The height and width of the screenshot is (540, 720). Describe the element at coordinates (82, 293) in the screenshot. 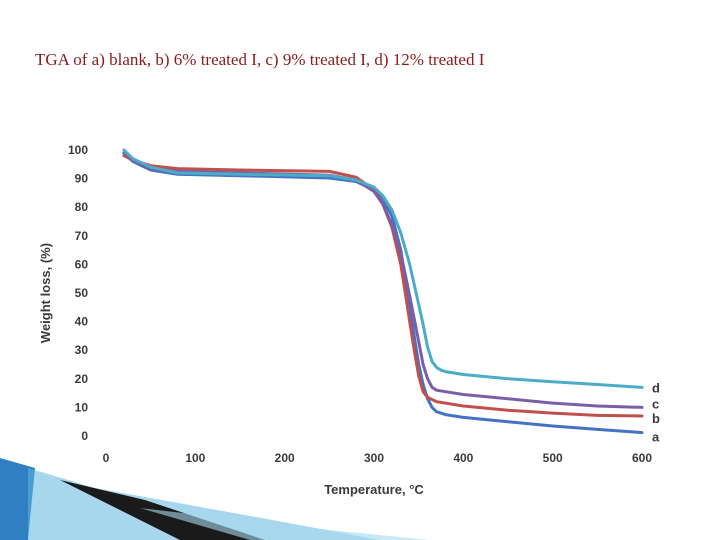

I see `y-tick-label: 50` at that location.